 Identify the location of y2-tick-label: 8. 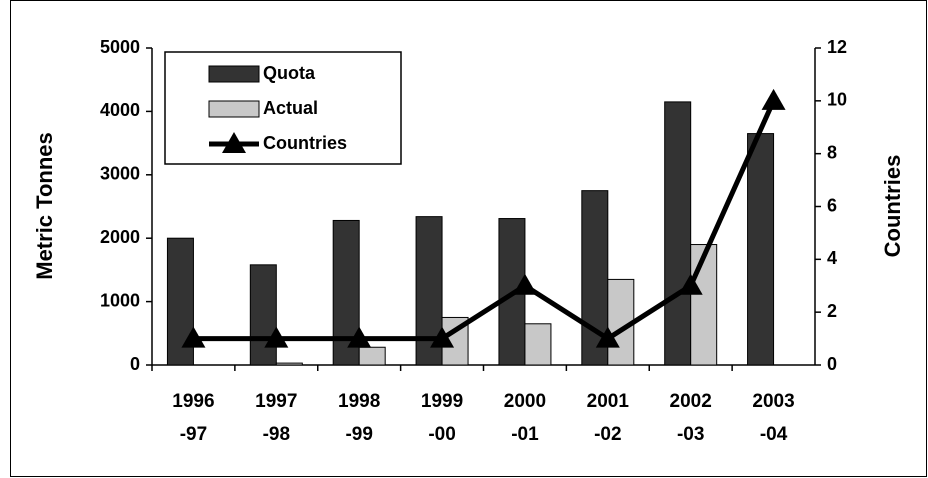
(832, 152).